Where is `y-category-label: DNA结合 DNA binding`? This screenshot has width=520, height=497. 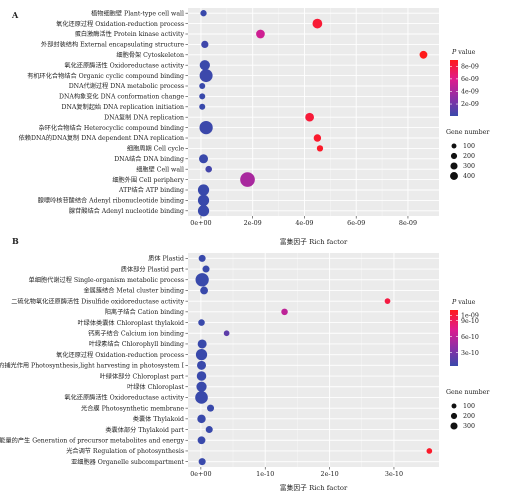 y-category-label: DNA结合 DNA binding is located at coordinates (149, 159).